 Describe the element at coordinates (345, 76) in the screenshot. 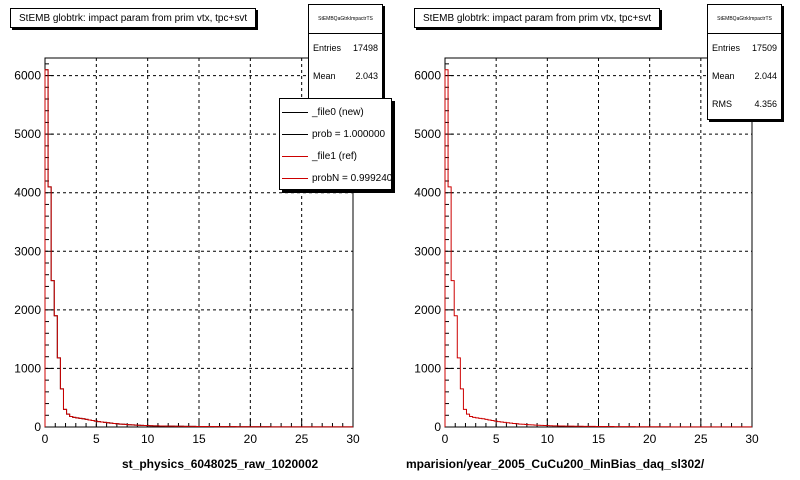

I see `stats-mean-row: Mean 2.043` at that location.